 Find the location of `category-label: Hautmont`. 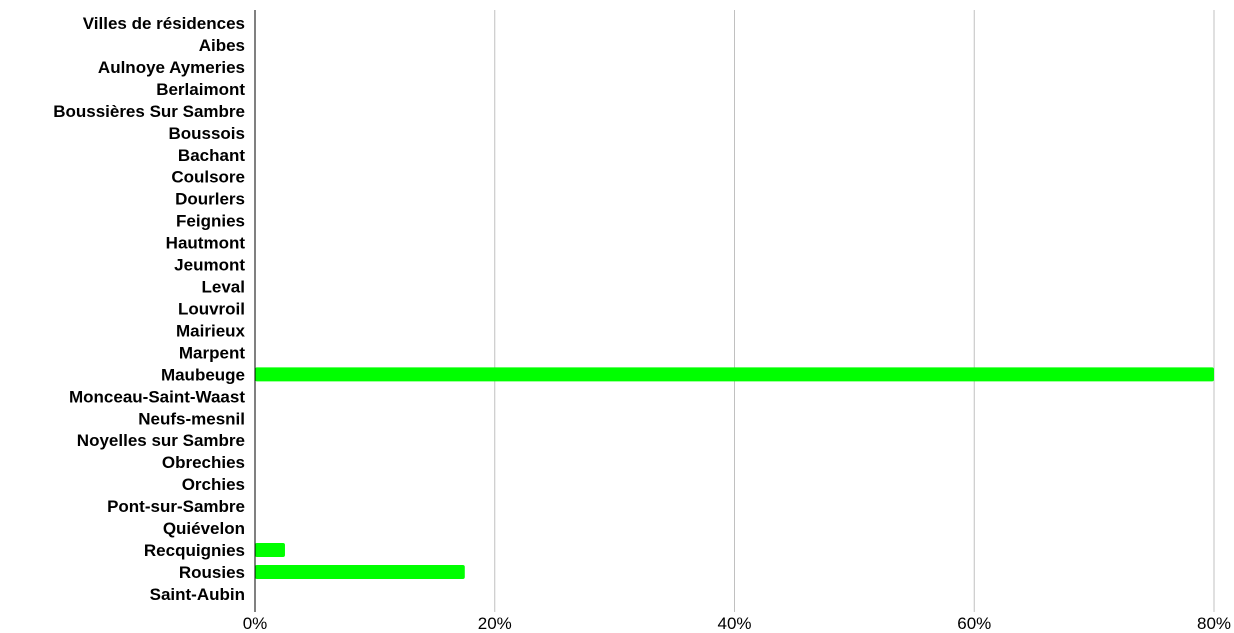

category-label: Hautmont is located at coordinates (206, 243).